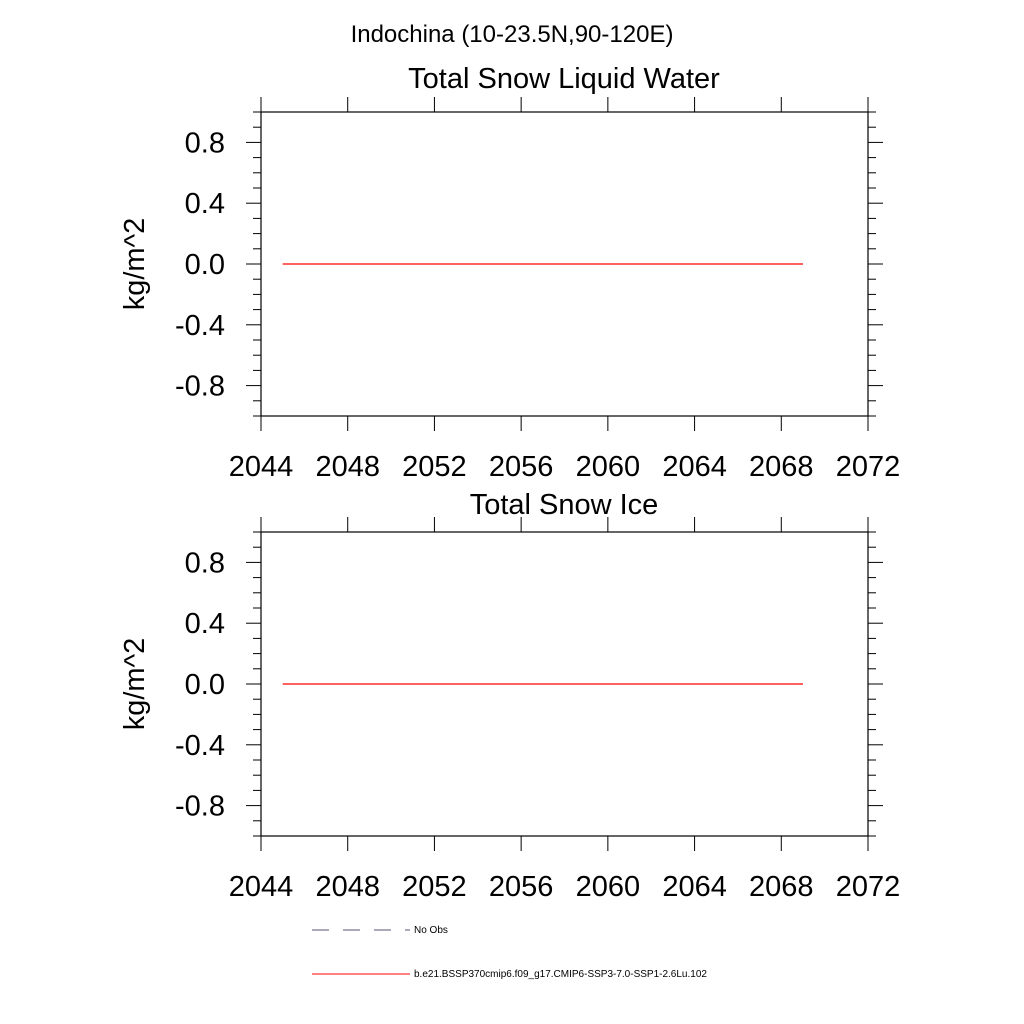 The image size is (1024, 1024). Describe the element at coordinates (135, 684) in the screenshot. I see `panel-2-ylabel: kg/m^2` at that location.